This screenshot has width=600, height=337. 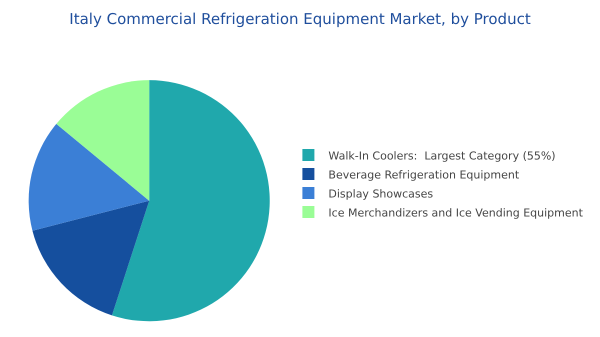 What do you see at coordinates (381, 193) in the screenshot?
I see `legend-label: Display Showcases` at bounding box center [381, 193].